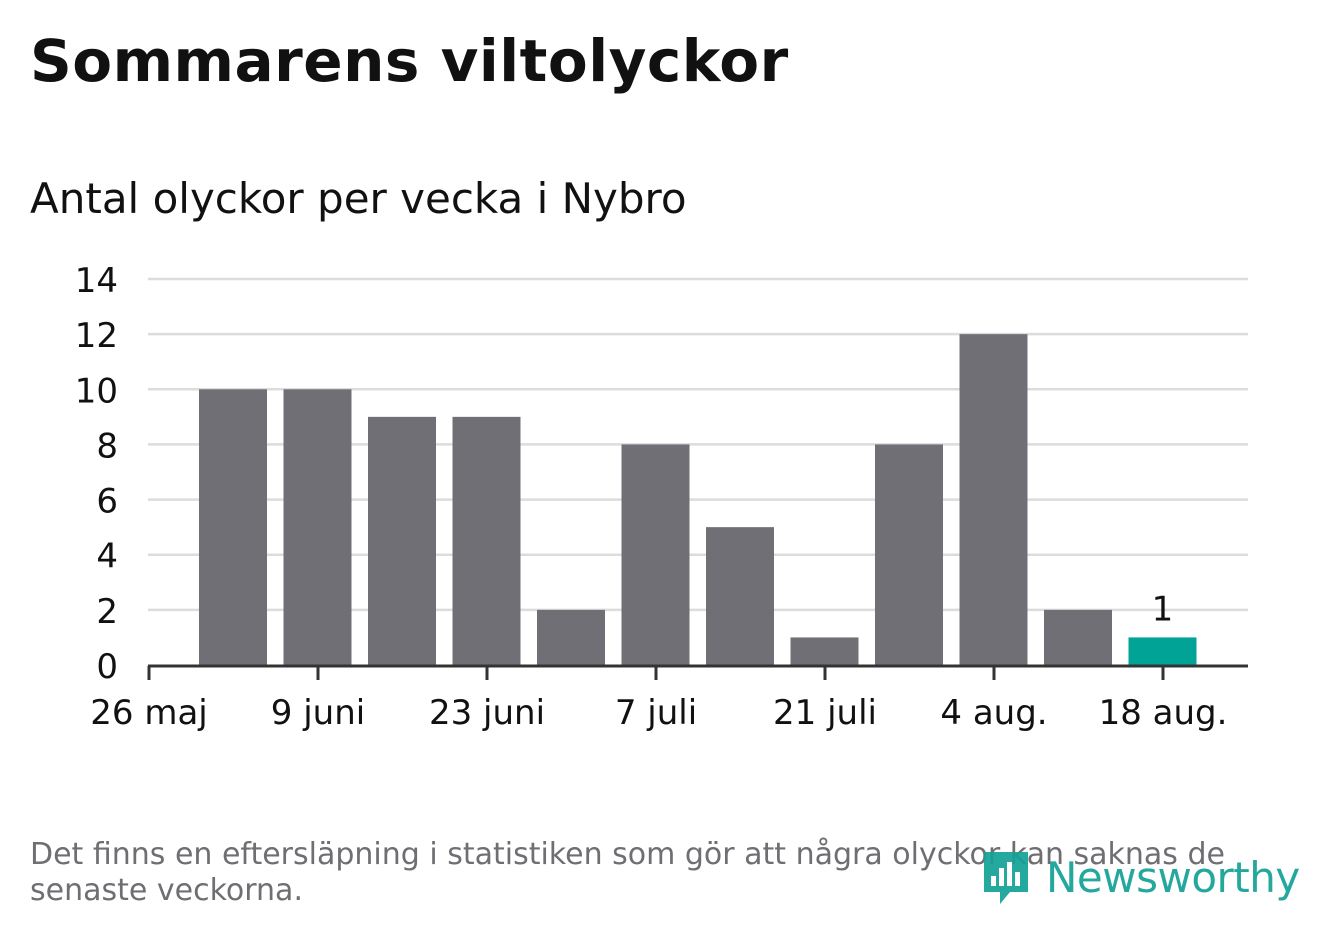 This screenshot has width=1322, height=939. What do you see at coordinates (993, 713) in the screenshot?
I see `x-tick-label: 4 aug.` at bounding box center [993, 713].